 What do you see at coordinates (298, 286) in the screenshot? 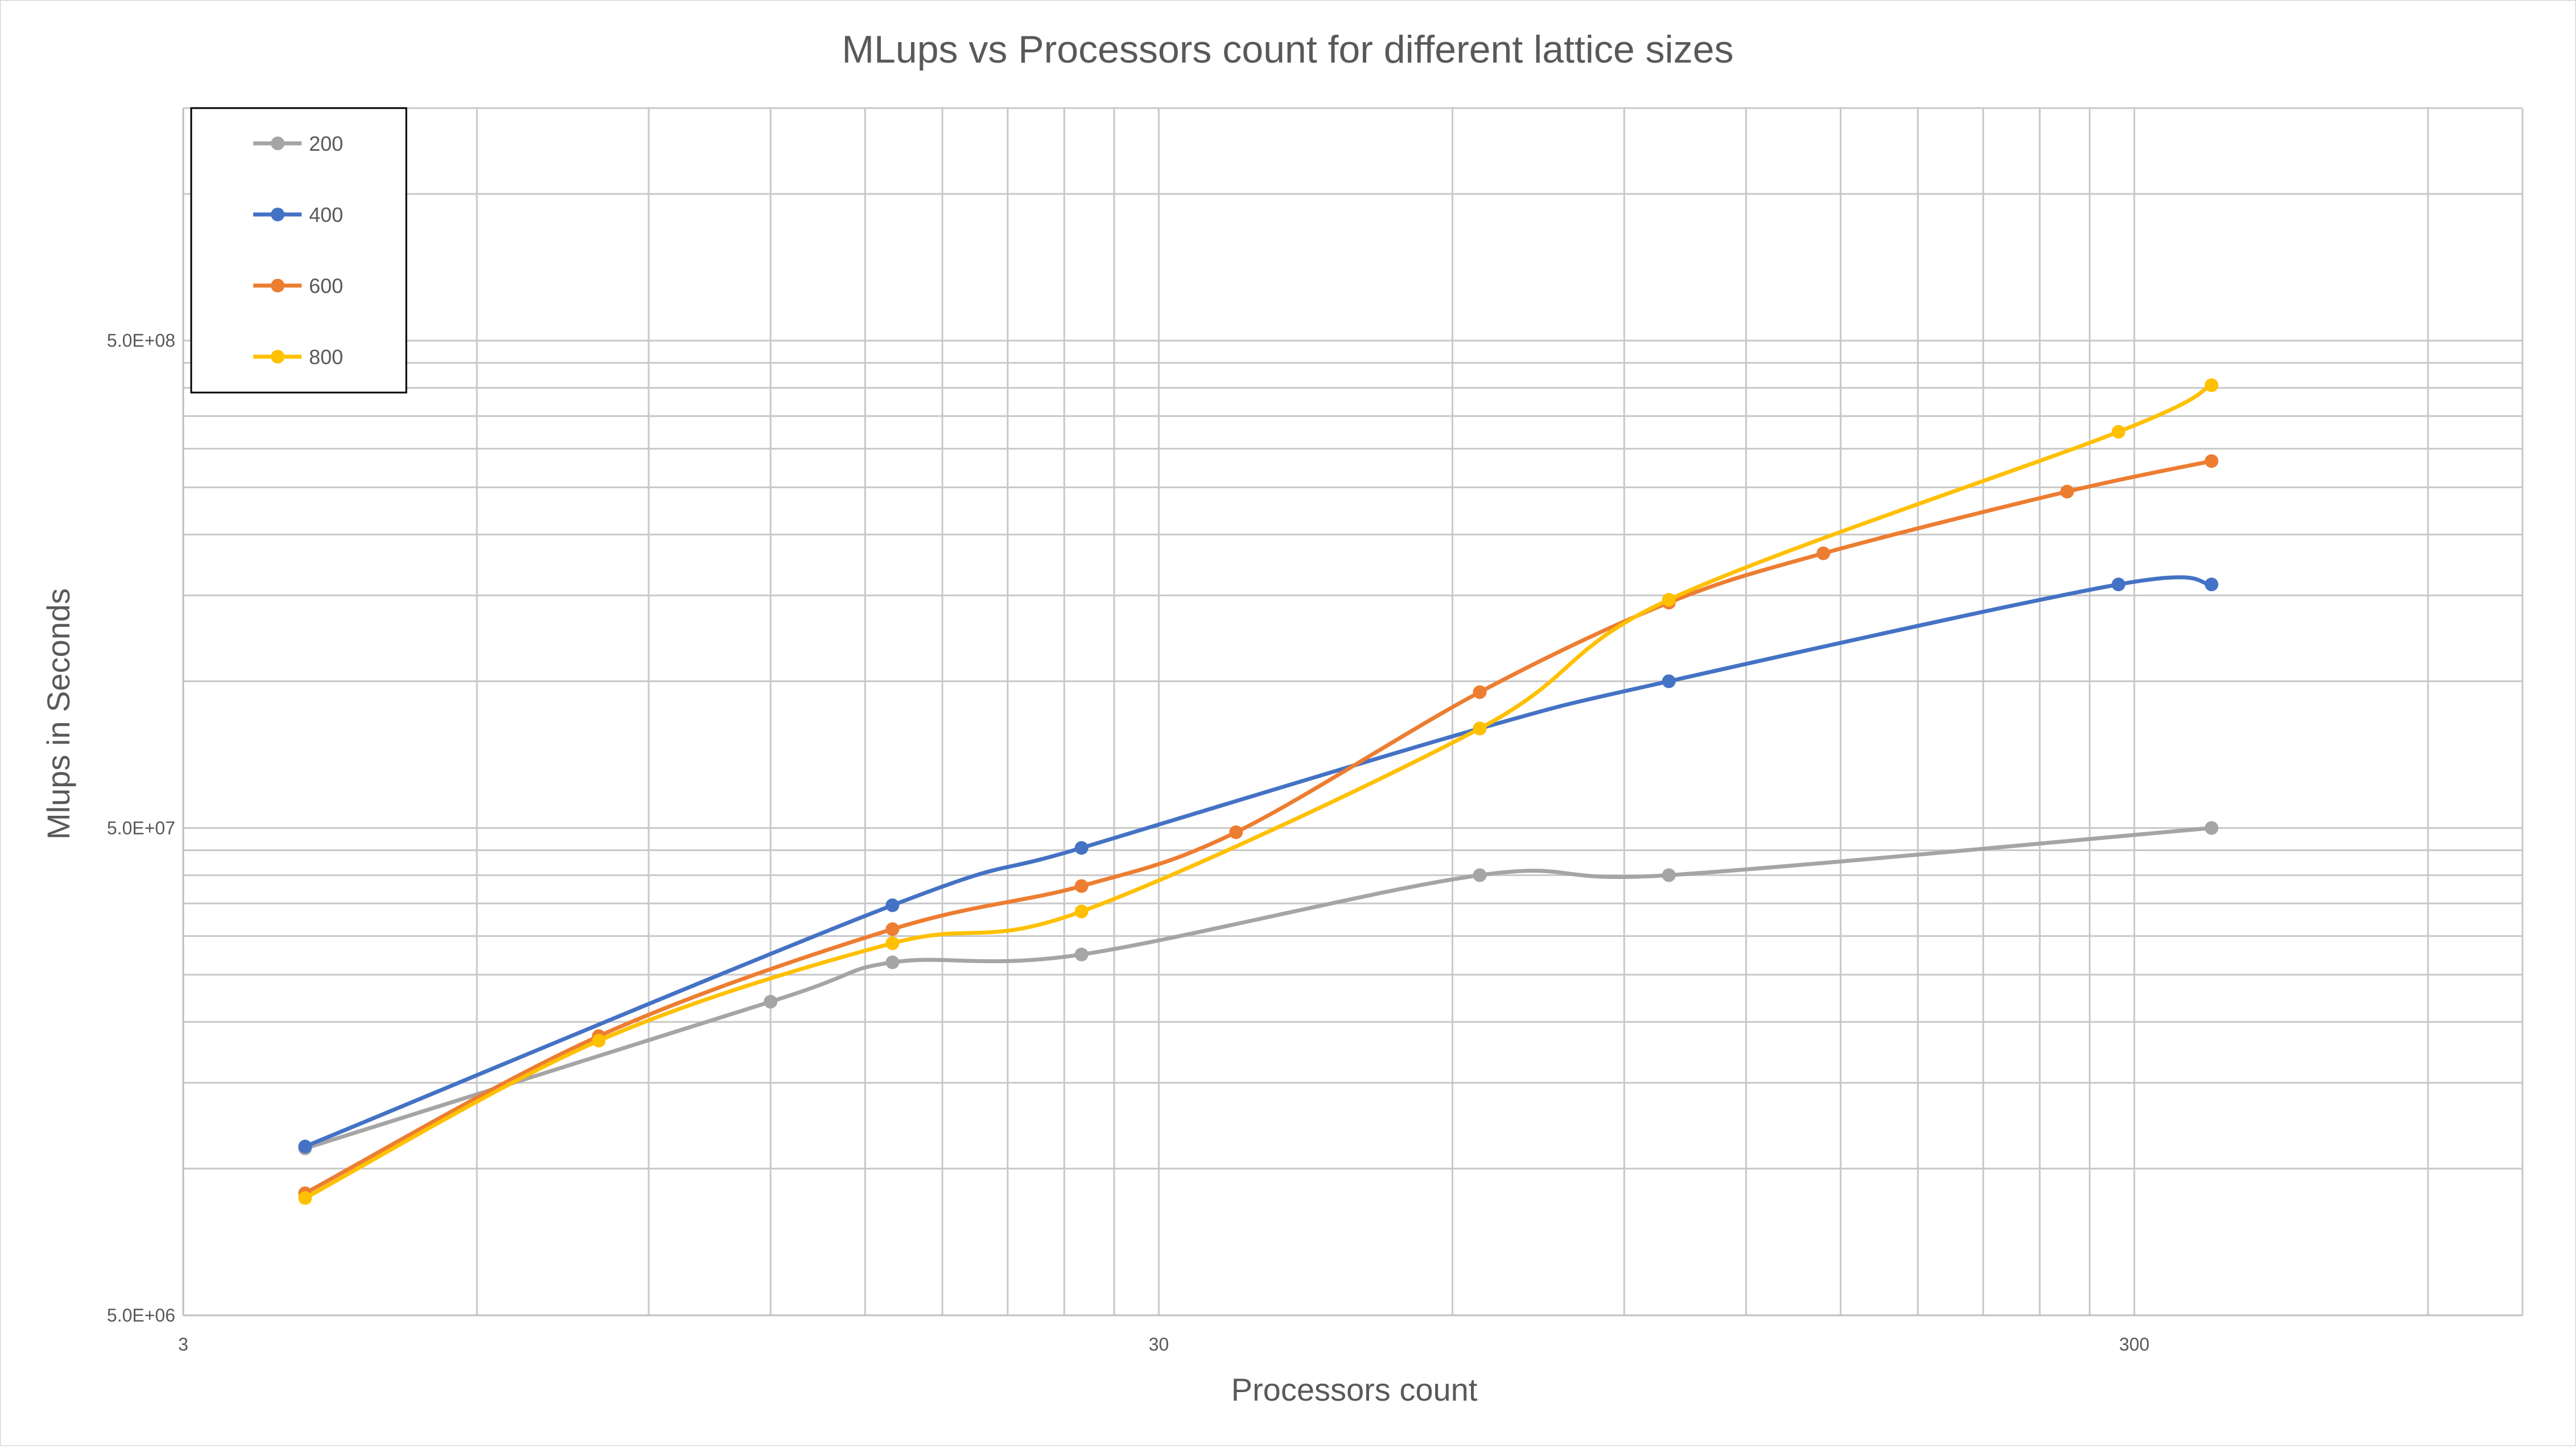
I see `legend-item-600: 600` at bounding box center [298, 286].